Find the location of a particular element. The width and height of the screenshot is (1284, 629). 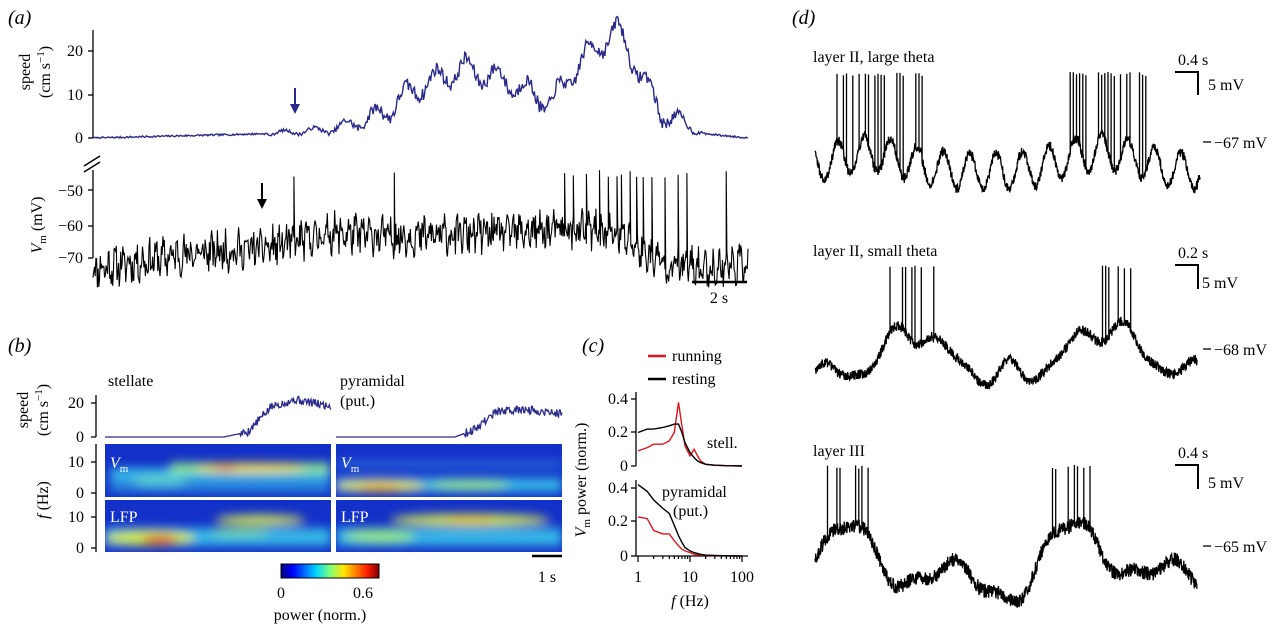

panel-c-xlabel: f (Hz) is located at coordinates (690, 601).